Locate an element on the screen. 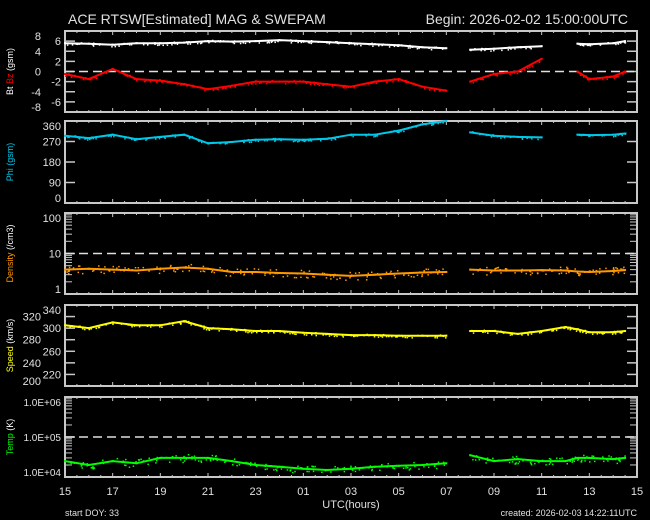  y-axis-label-part: (km/s) is located at coordinates (10, 333).